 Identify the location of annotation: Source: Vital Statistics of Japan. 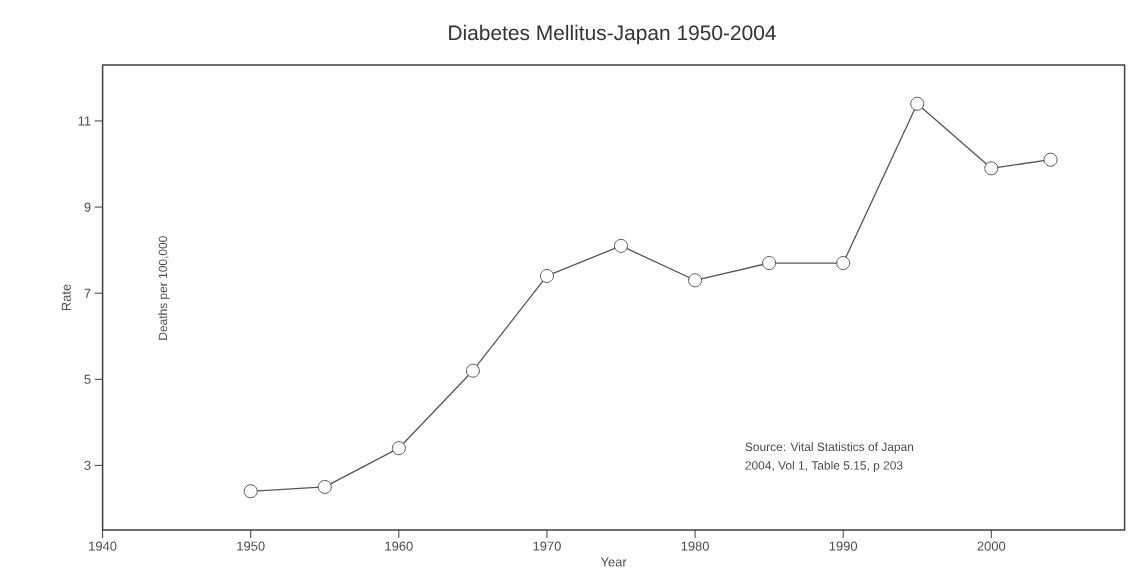
(829, 448).